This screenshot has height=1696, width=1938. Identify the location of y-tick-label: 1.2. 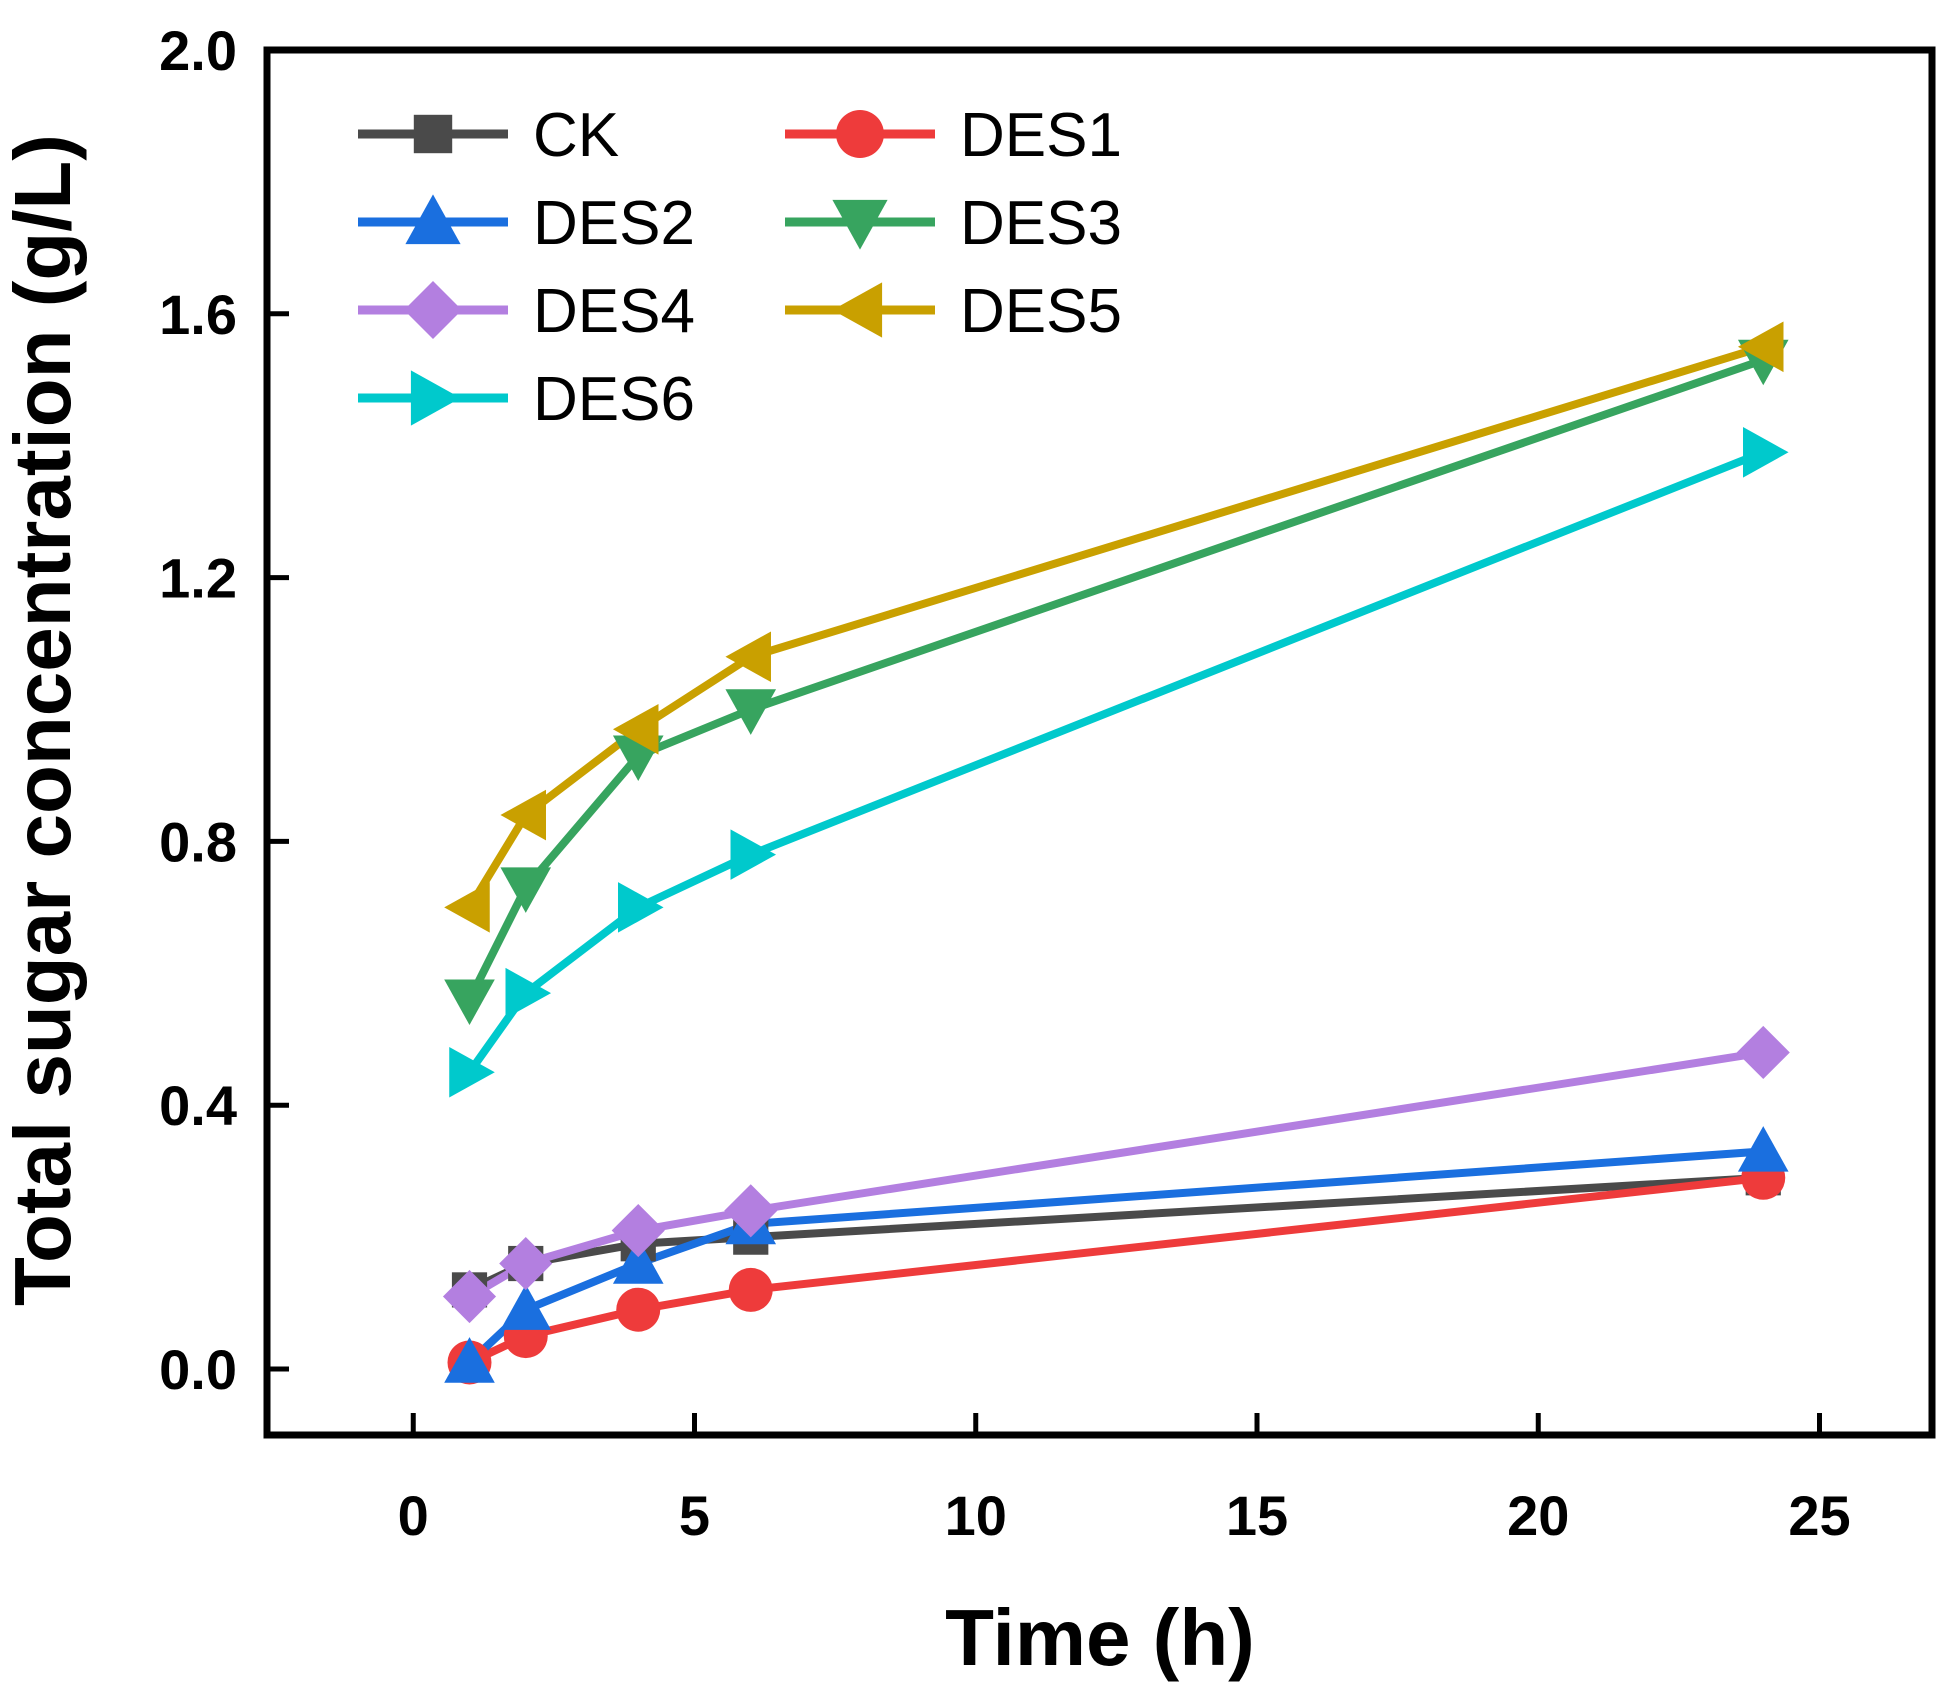
(198, 578).